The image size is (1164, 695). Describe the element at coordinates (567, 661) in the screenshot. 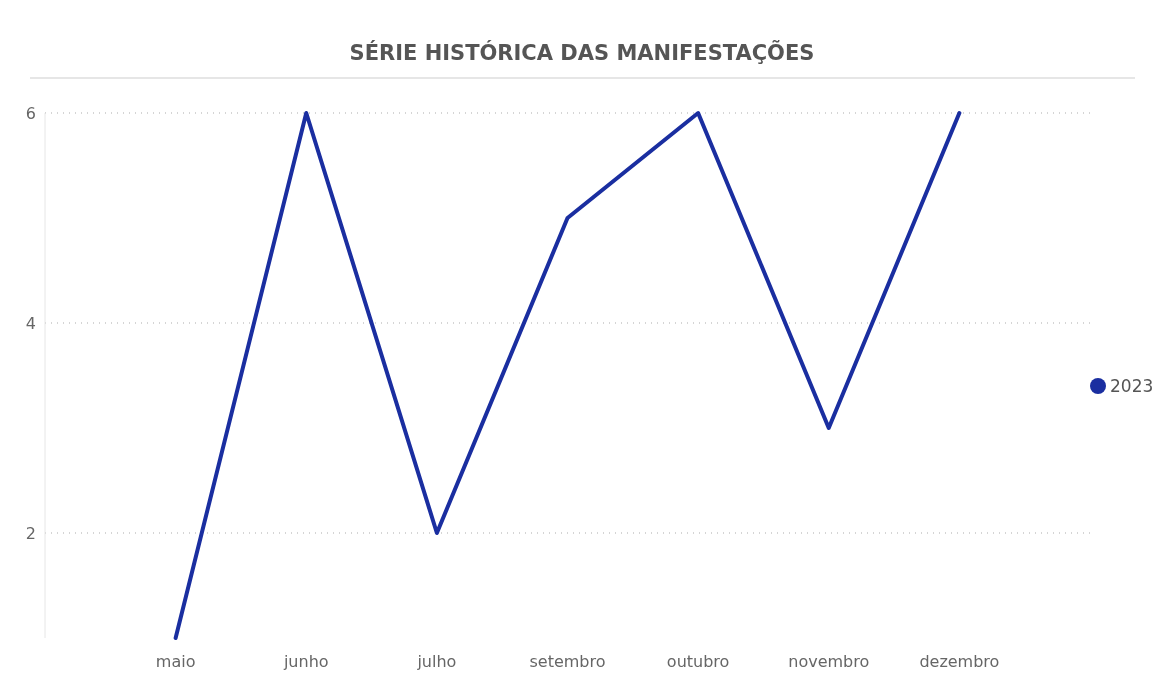

I see `x-tick-label: setembro` at that location.